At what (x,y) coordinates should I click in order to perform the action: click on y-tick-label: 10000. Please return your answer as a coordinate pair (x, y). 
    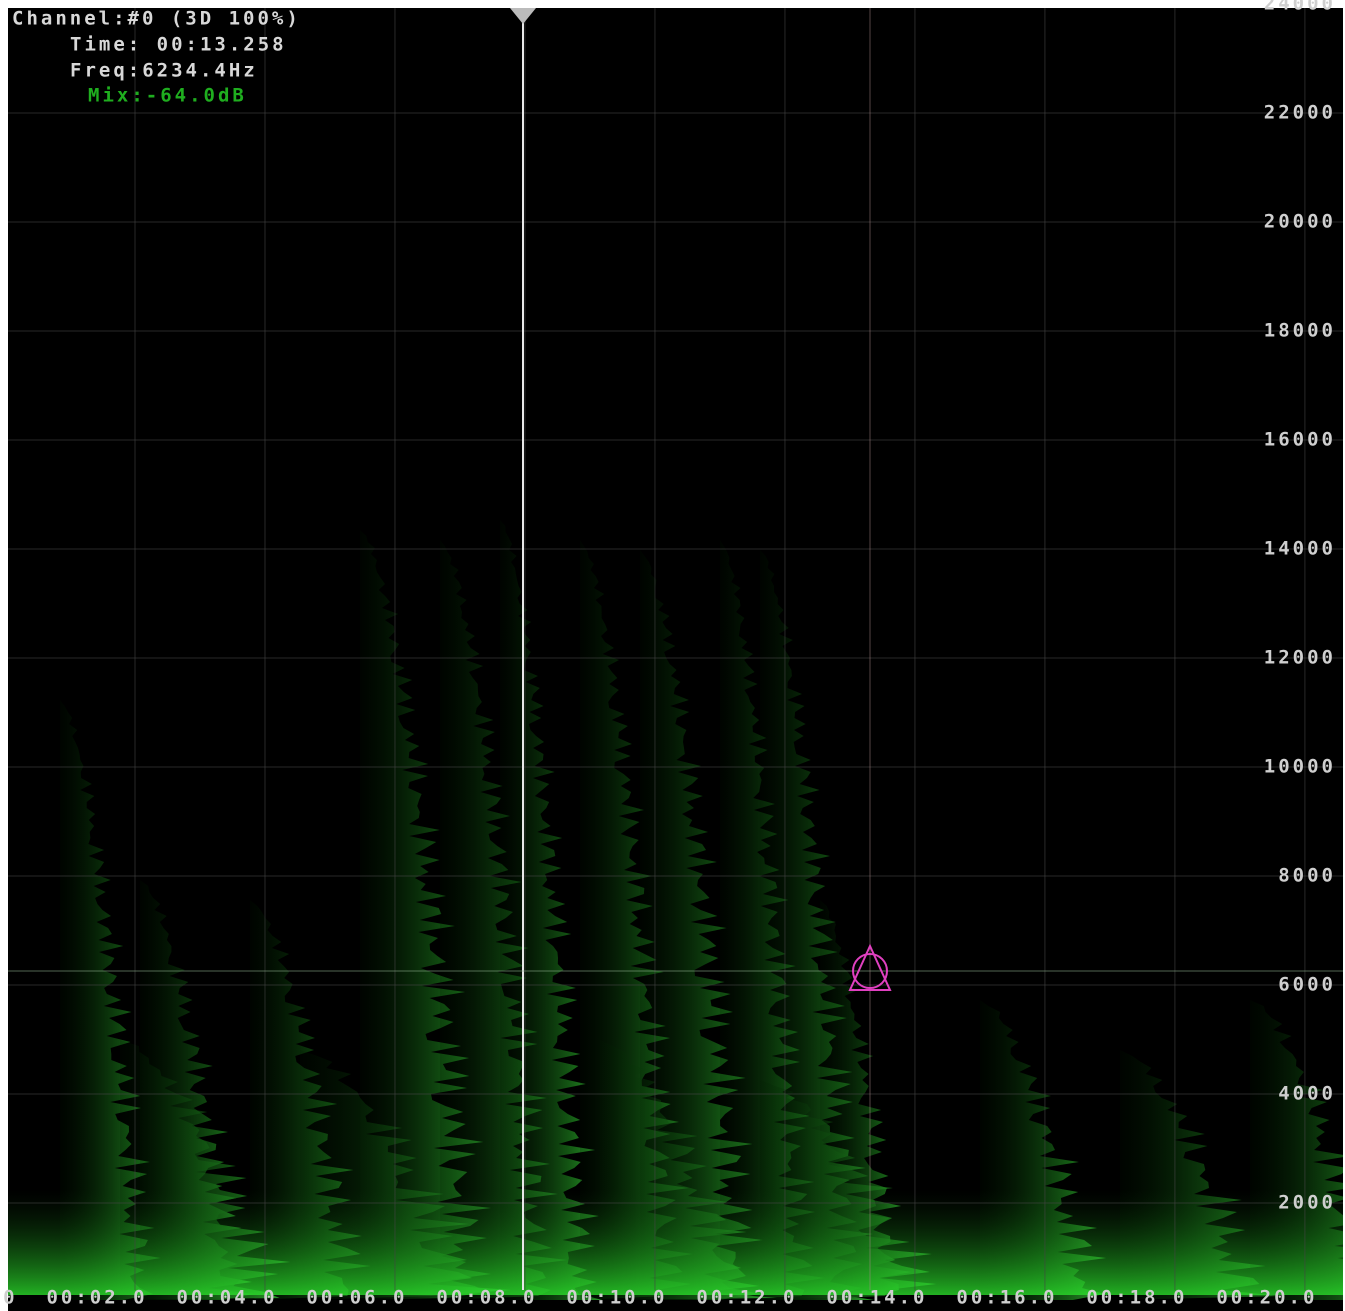
    Looking at the image, I should click on (1300, 767).